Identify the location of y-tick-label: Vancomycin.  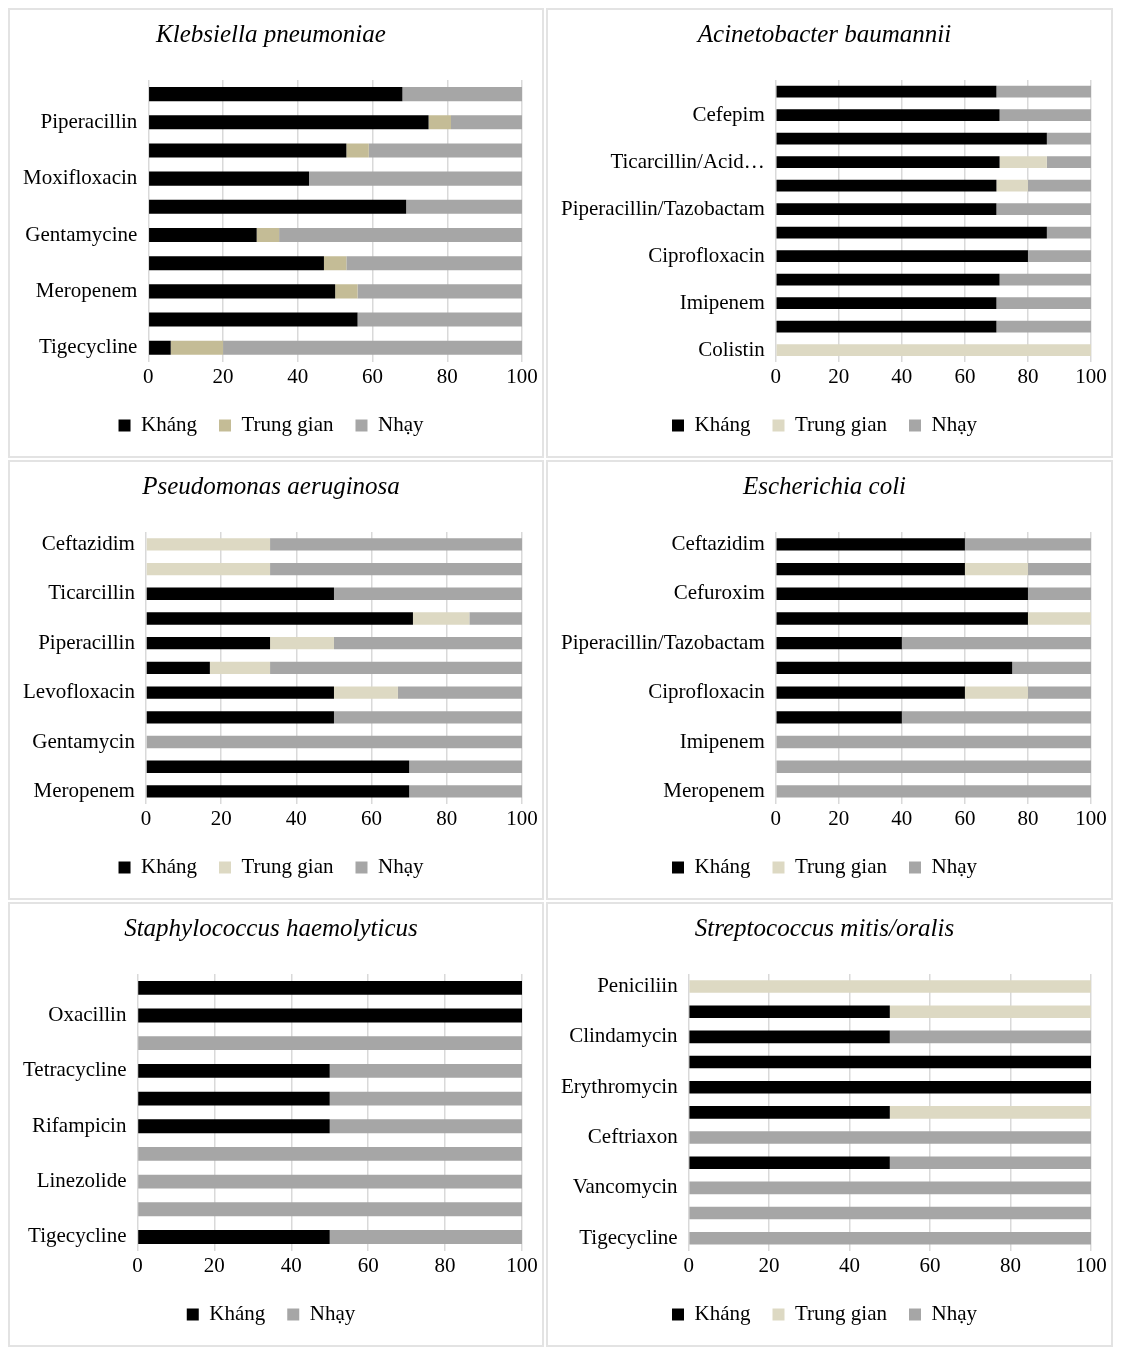
(625, 1186).